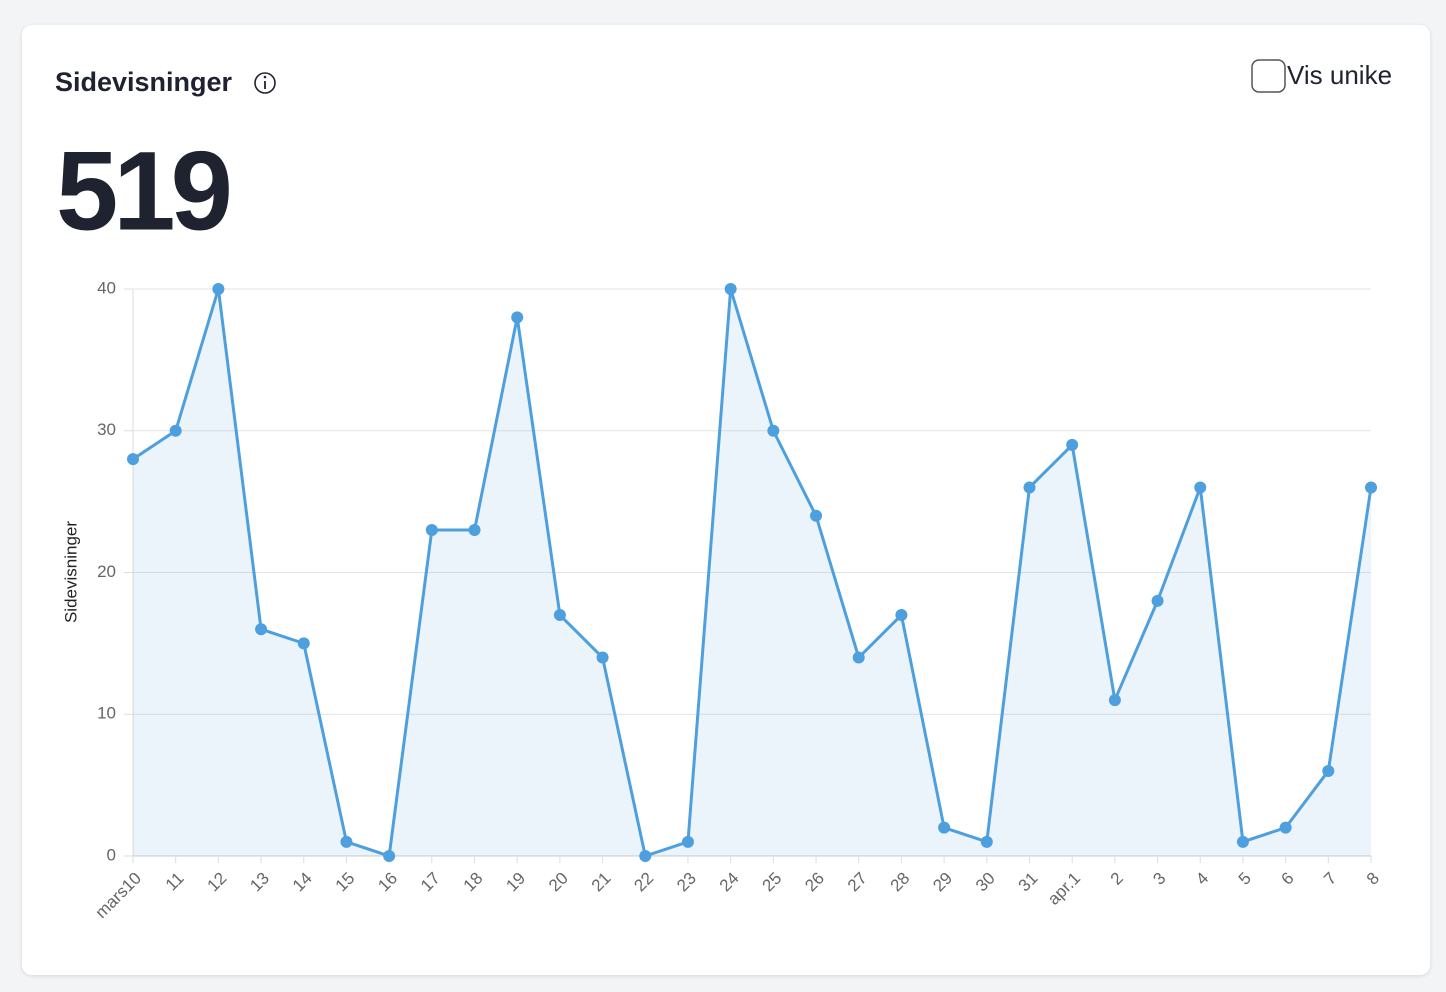  What do you see at coordinates (175, 882) in the screenshot?
I see `x-tick-label: 11` at bounding box center [175, 882].